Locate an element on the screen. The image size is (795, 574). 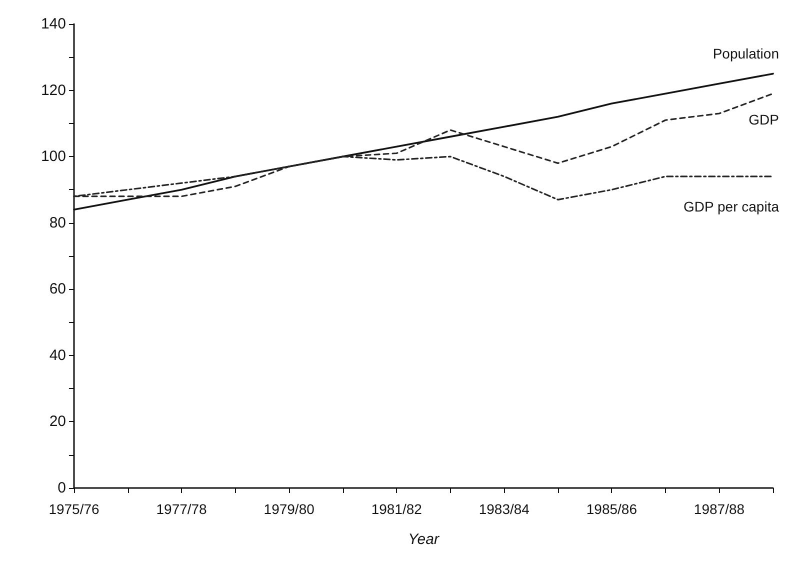
x-tick-label: 1981/82 is located at coordinates (396, 509).